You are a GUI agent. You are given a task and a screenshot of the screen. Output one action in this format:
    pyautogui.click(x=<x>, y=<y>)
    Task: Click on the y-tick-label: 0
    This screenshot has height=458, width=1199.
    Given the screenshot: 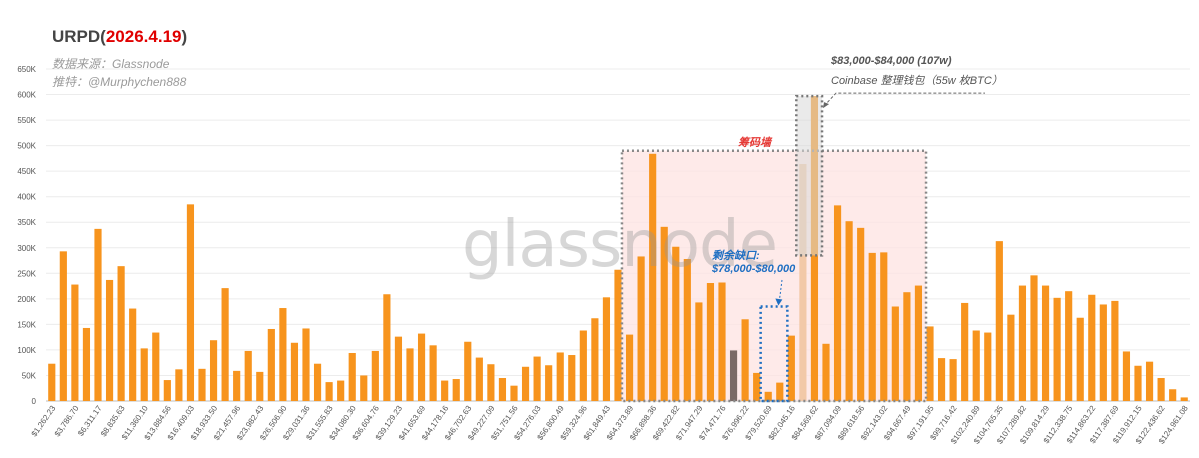 What is the action you would take?
    pyautogui.click(x=34, y=401)
    